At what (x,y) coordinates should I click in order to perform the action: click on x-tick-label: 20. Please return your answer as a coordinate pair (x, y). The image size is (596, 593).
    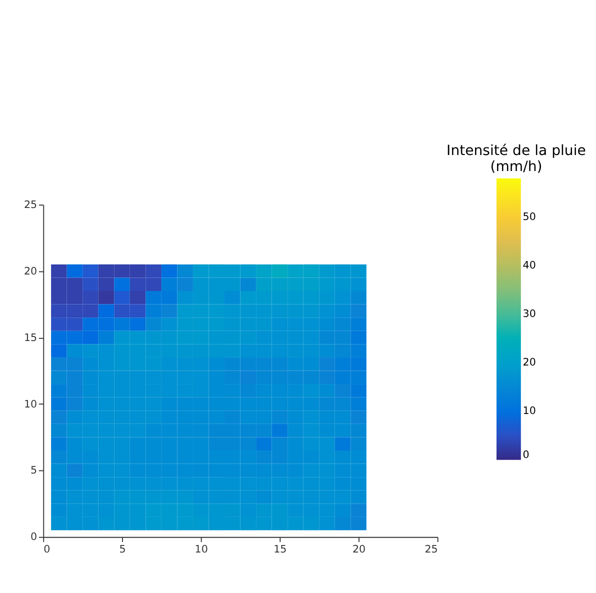
    Looking at the image, I should click on (359, 549).